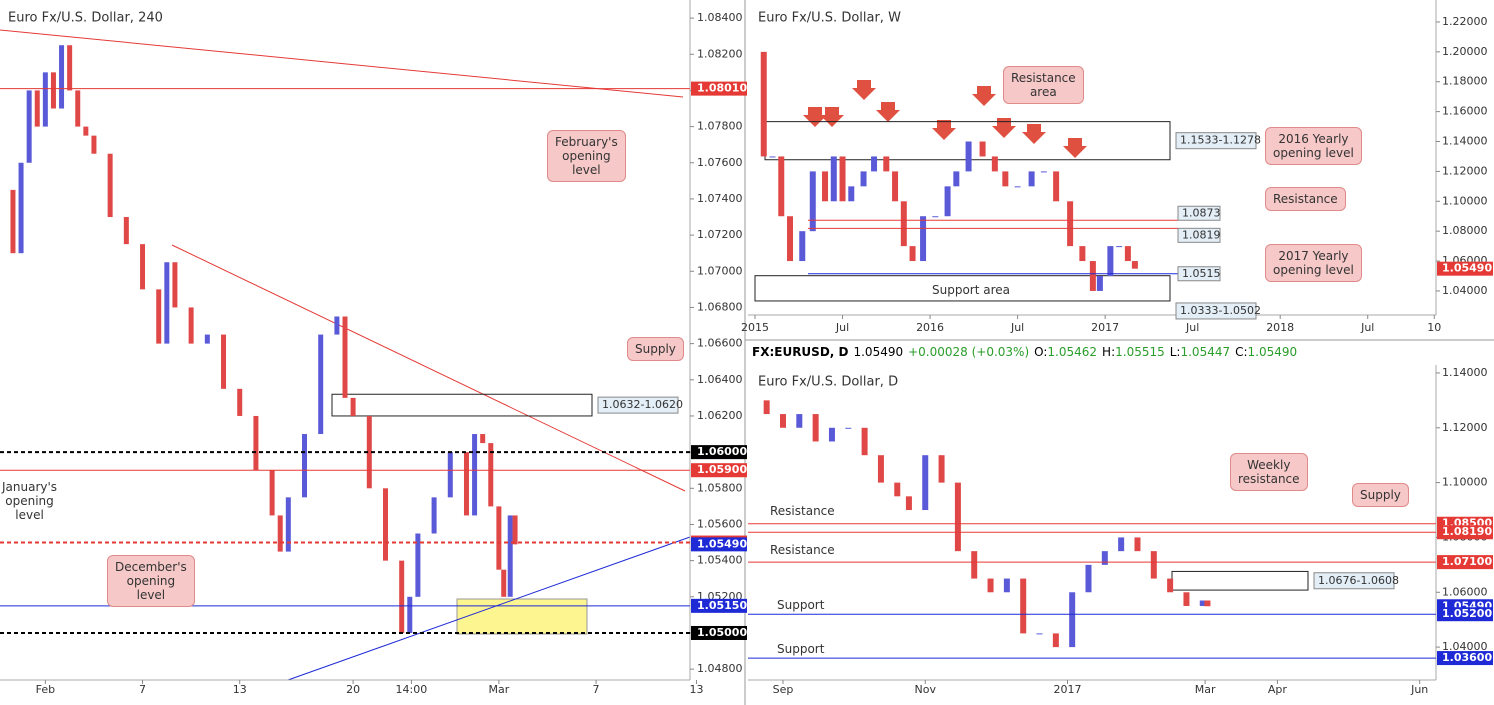 This screenshot has width=1494, height=705. I want to click on x-tick-label: 7, so click(142, 689).